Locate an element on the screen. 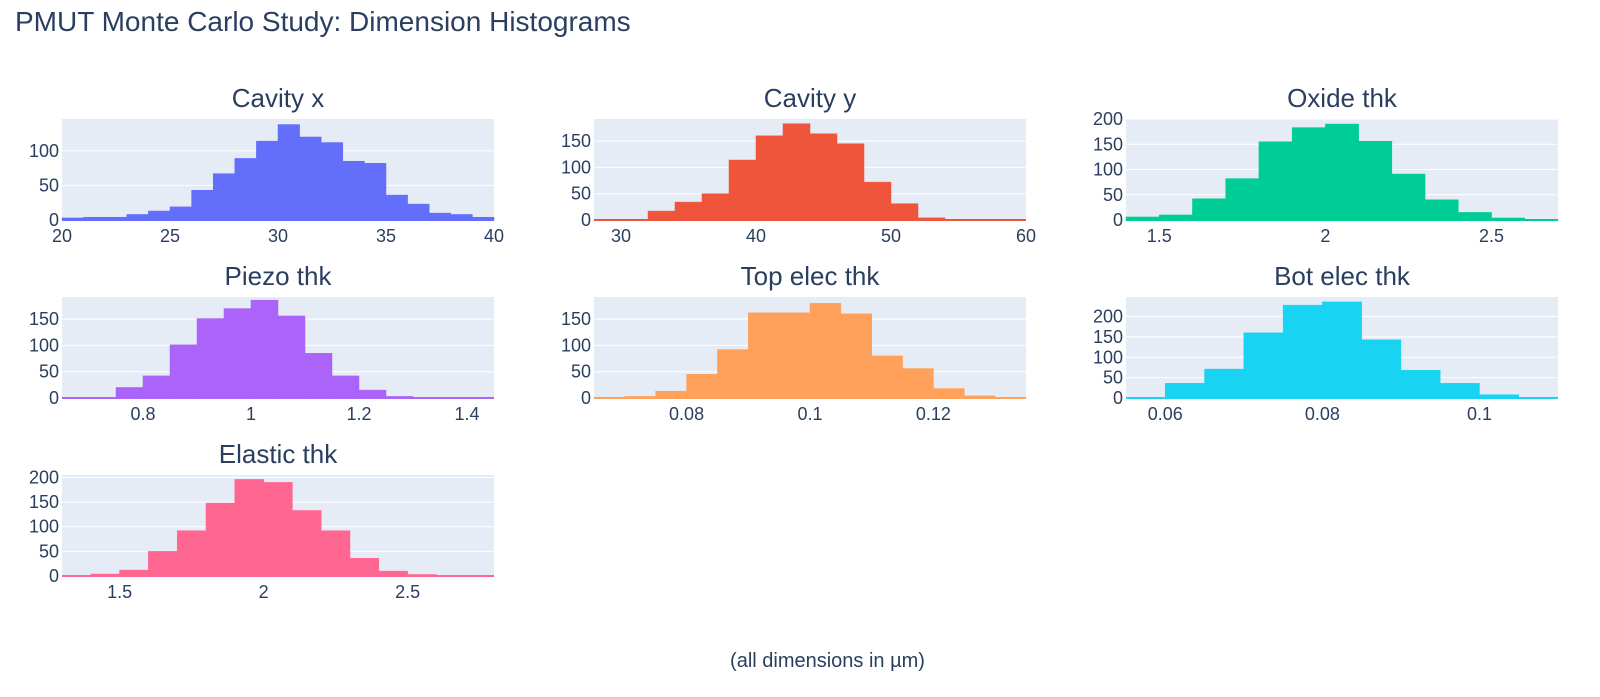  x-tick-label: 35 is located at coordinates (386, 236).